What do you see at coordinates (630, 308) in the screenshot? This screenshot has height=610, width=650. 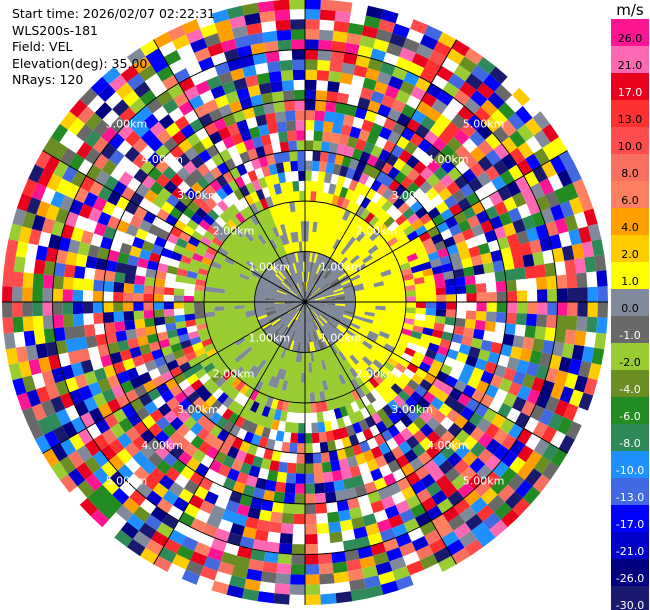 I see `colorbar-tick-label: 0.0` at bounding box center [630, 308].